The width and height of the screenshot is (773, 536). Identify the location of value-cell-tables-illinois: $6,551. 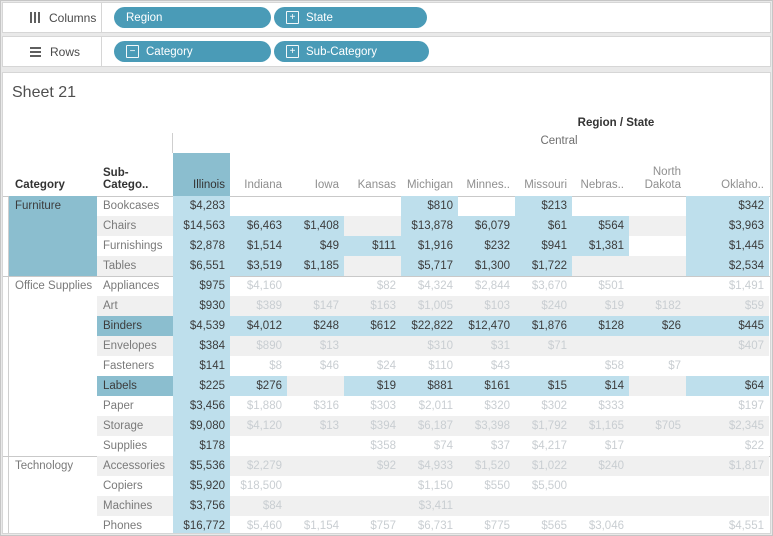
(201, 266).